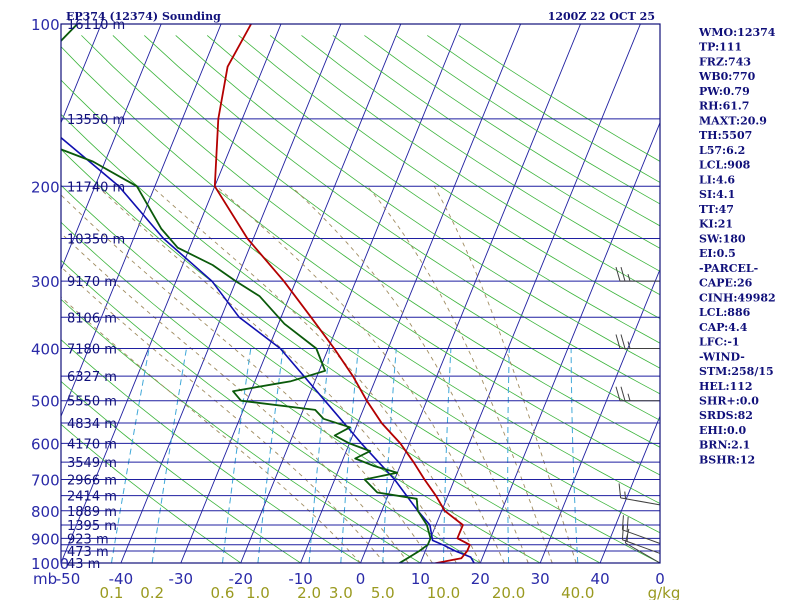 The width and height of the screenshot is (800, 600). Describe the element at coordinates (45, 282) in the screenshot. I see `pressure-label: 300` at that location.